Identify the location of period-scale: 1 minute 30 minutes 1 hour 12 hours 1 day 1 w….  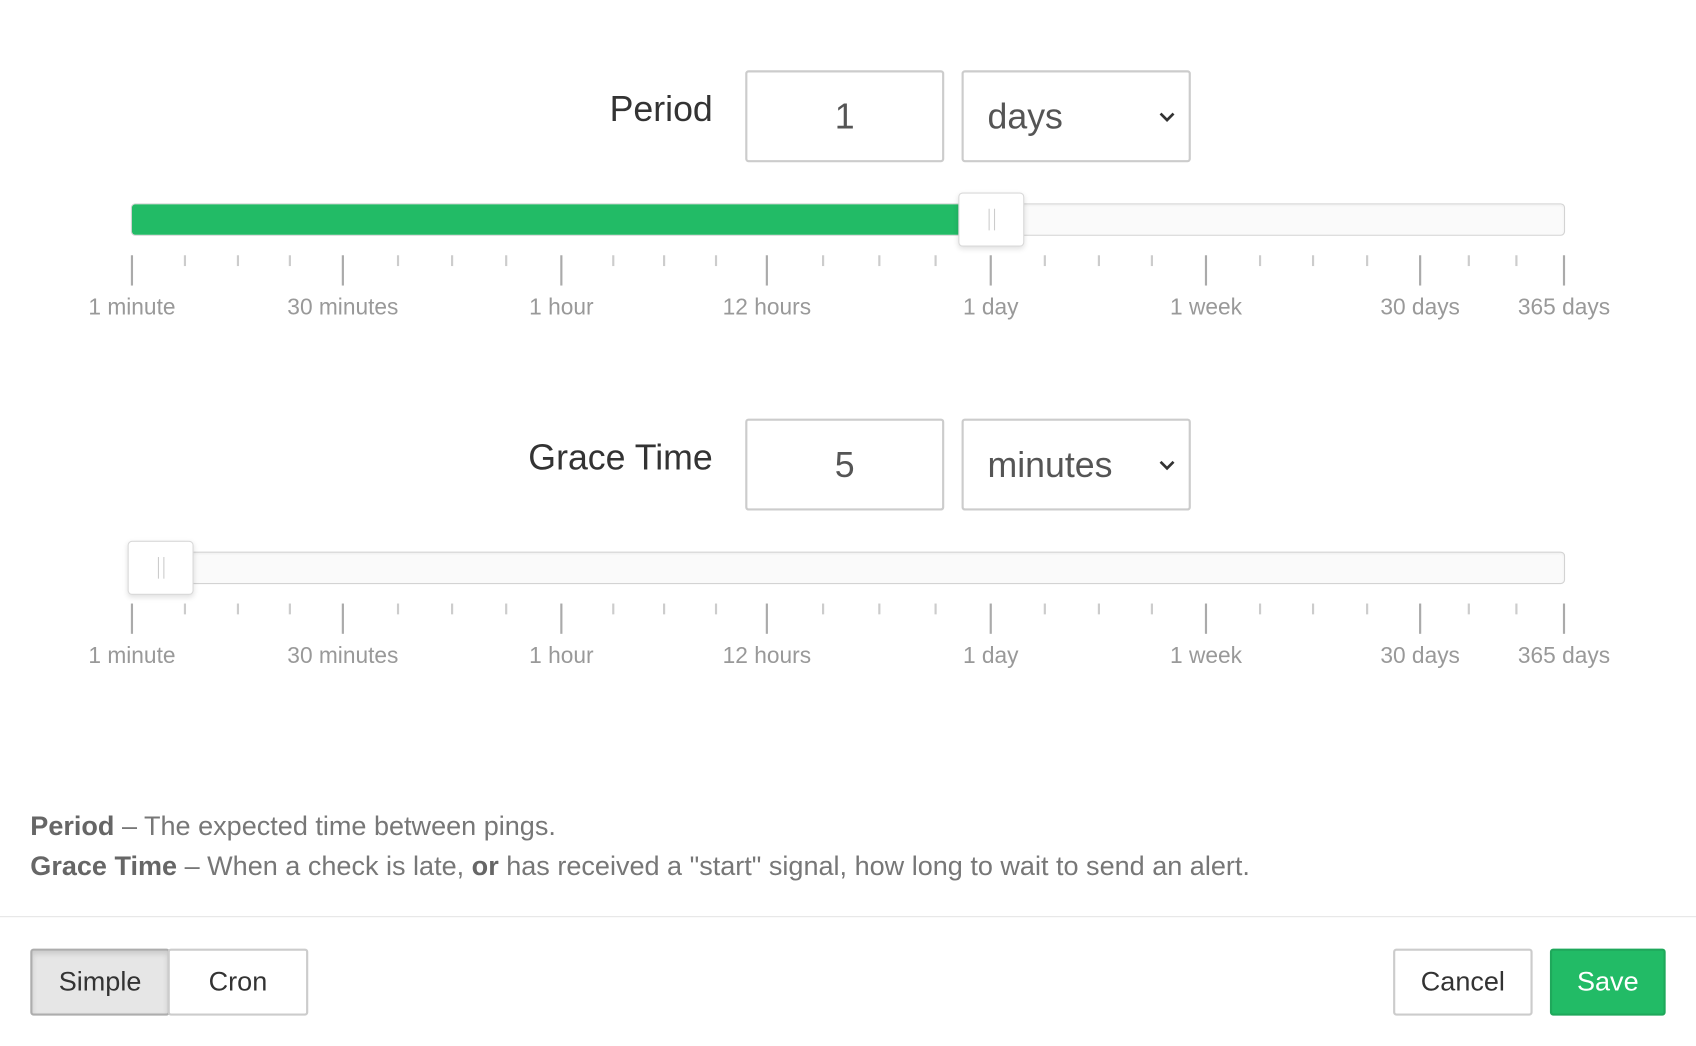
(848, 293).